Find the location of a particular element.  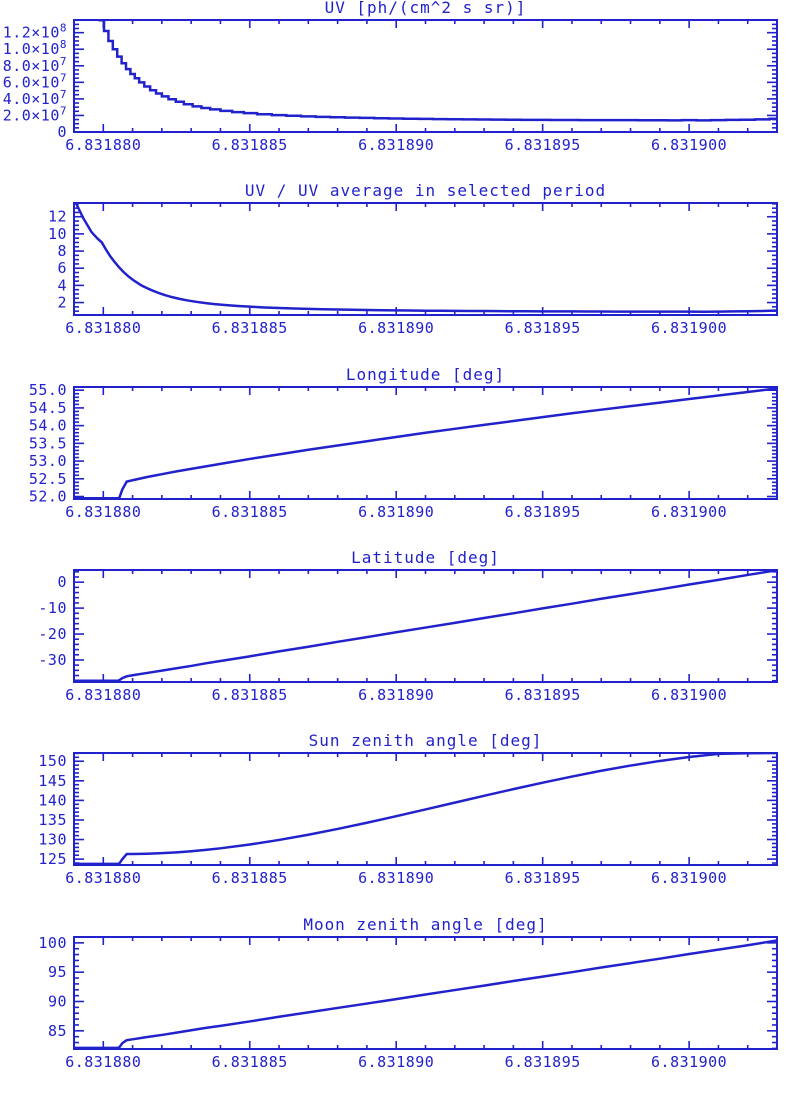

y-tick-label: -30 is located at coordinates (52, 660).